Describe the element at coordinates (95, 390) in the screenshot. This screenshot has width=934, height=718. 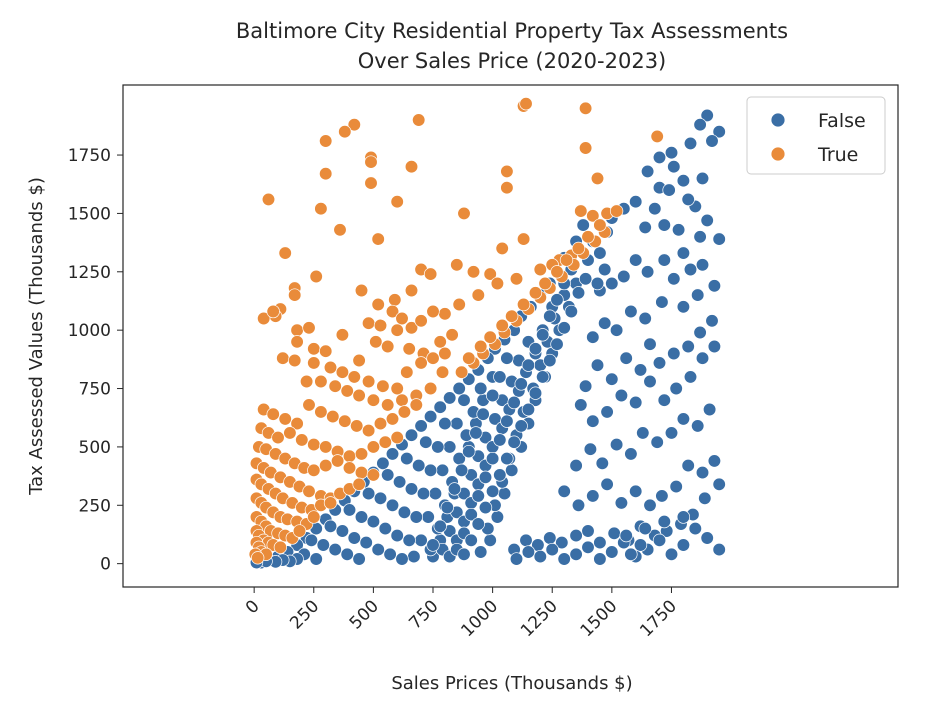
I see `y-tick-label: 750` at that location.